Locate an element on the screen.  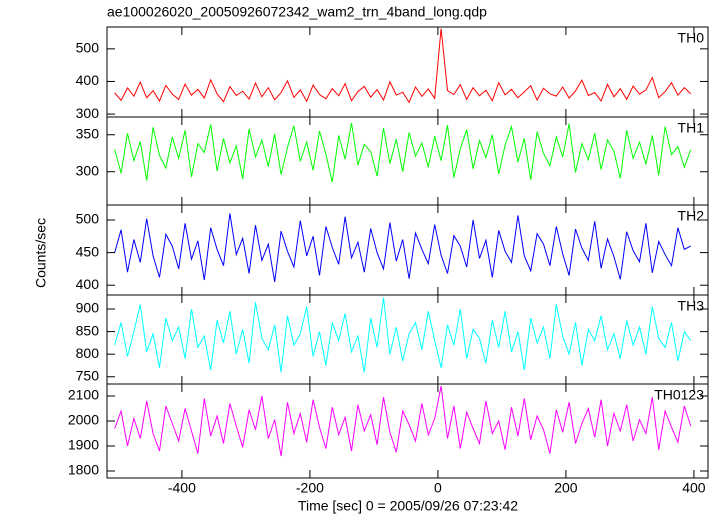
y-axis-label: Counts/sec is located at coordinates (41, 253).